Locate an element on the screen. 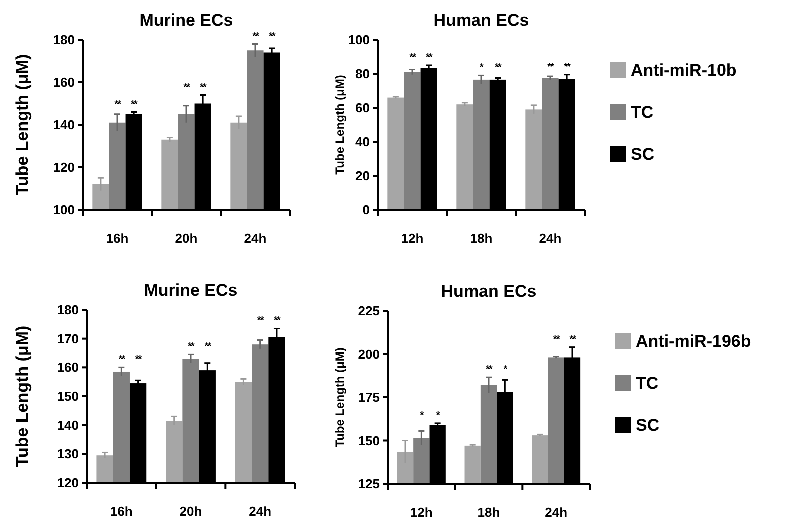 The height and width of the screenshot is (527, 787). y-tick-label: 170 is located at coordinates (68, 338).